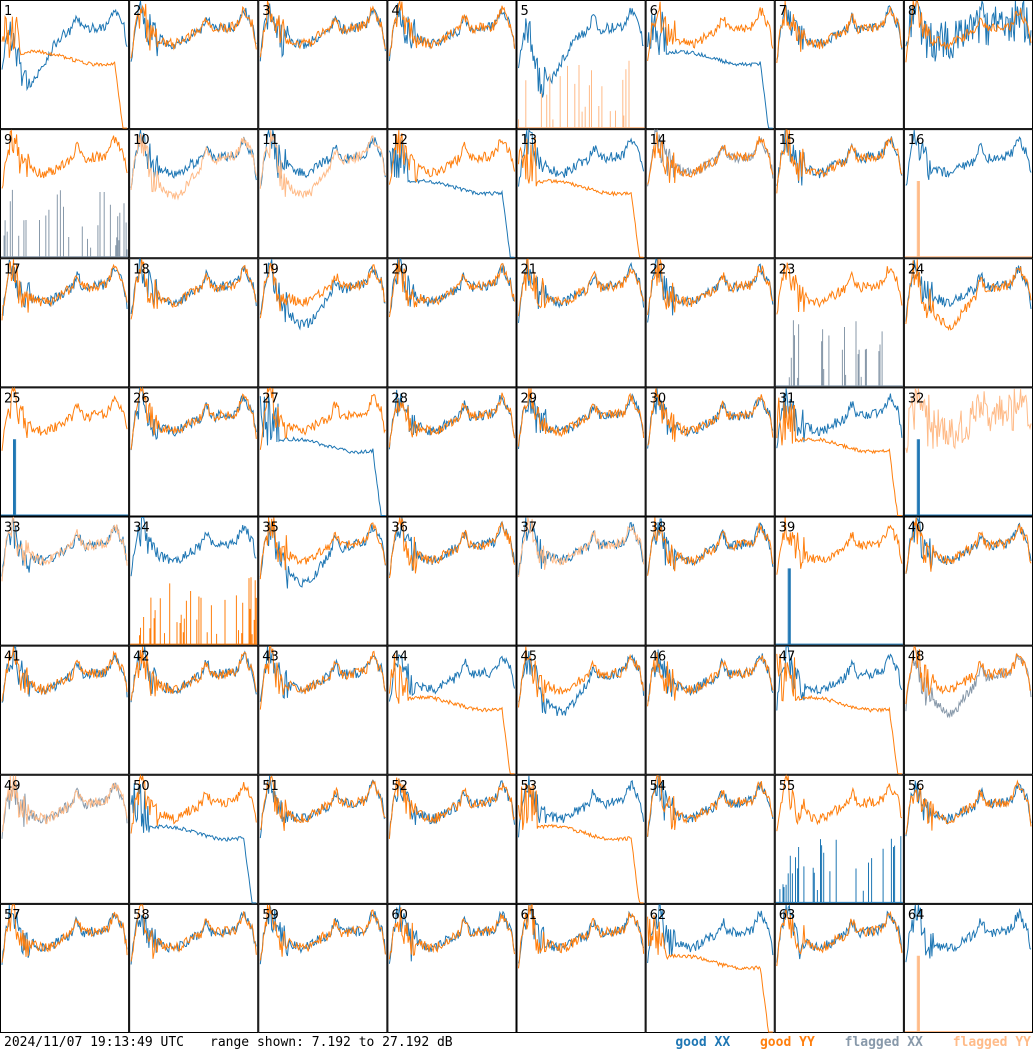 The image size is (1033, 1053). What do you see at coordinates (883, 1042) in the screenshot?
I see `legend-flagged-xx: flagged XX` at bounding box center [883, 1042].